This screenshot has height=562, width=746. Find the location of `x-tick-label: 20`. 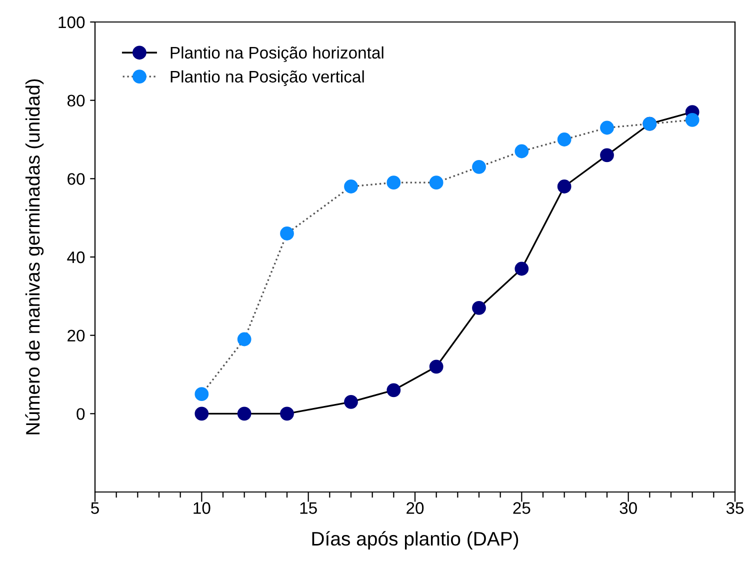

x-tick-label: 20 is located at coordinates (415, 508).